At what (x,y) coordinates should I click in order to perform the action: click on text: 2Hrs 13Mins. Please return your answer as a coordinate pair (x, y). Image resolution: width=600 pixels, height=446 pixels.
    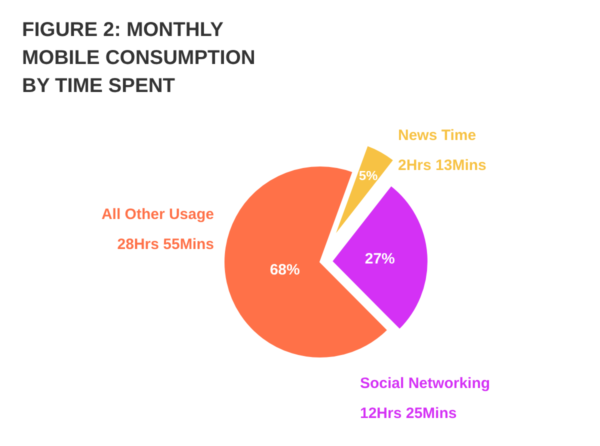
    Looking at the image, I should click on (442, 165).